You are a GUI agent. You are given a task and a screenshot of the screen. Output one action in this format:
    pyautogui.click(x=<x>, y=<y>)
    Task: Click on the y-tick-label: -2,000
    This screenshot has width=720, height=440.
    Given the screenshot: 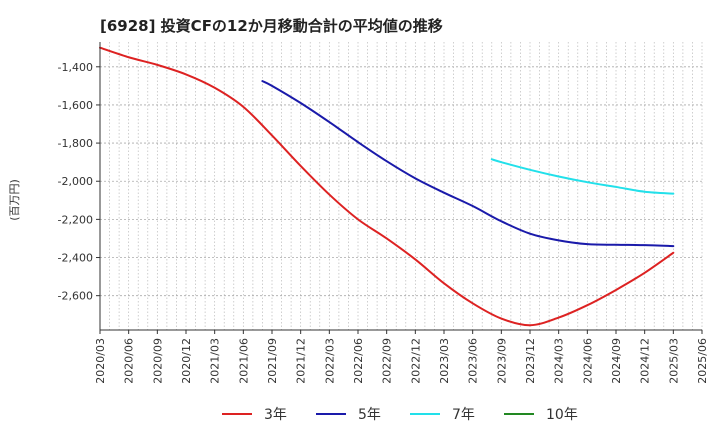 What is the action you would take?
    pyautogui.click(x=75, y=181)
    